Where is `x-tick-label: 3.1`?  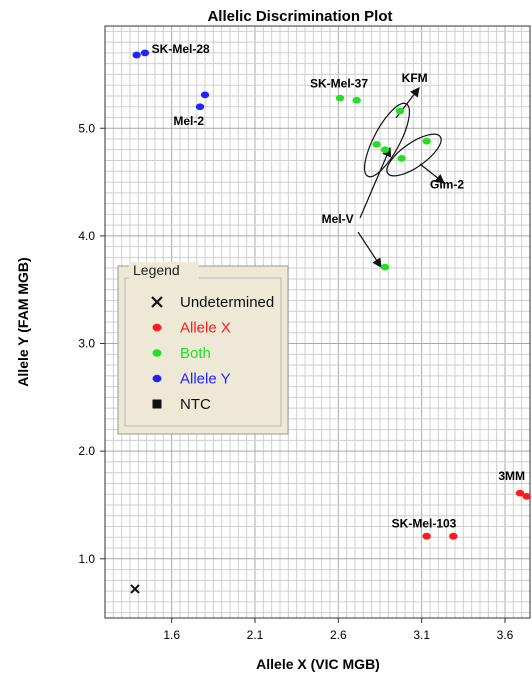 x-tick-label: 3.1 is located at coordinates (421, 635).